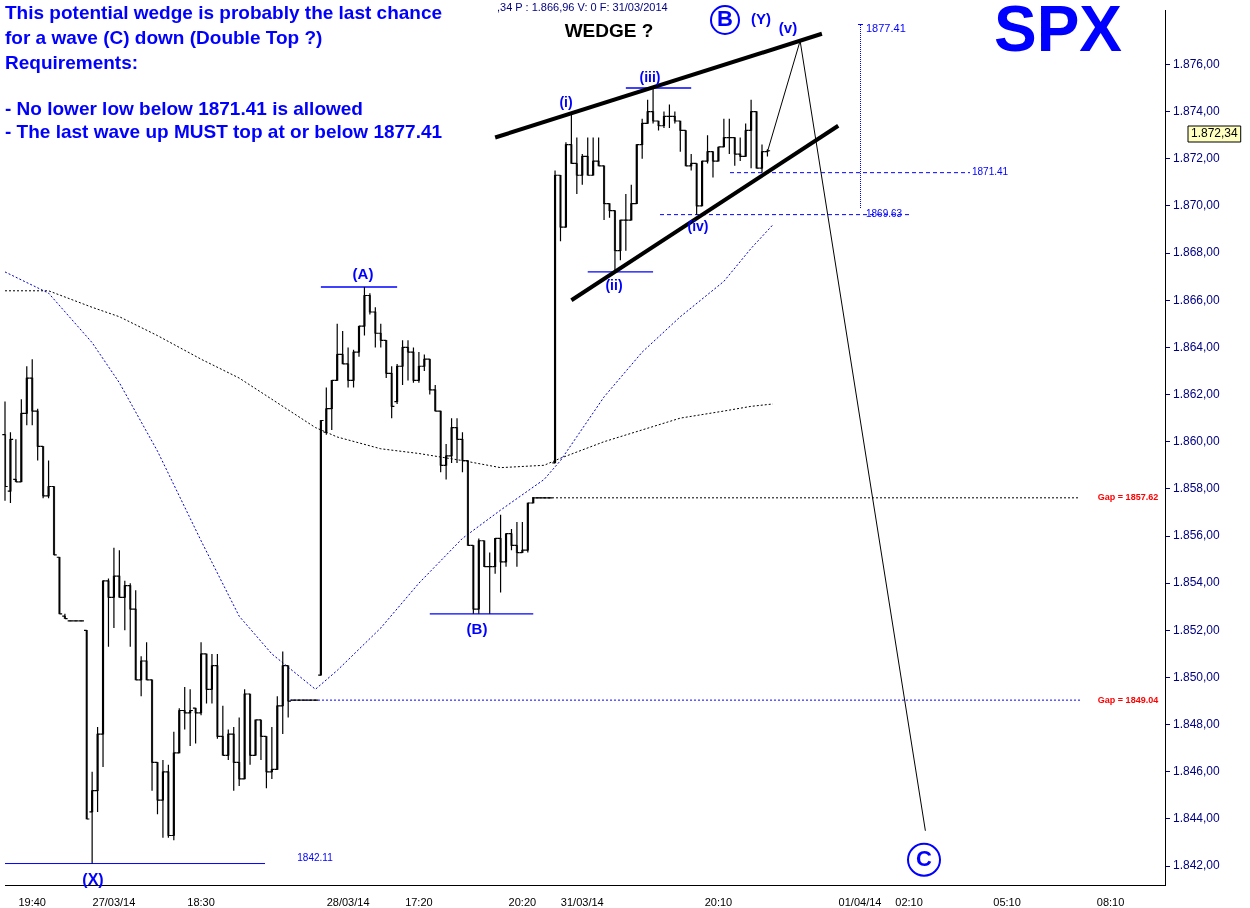 The width and height of the screenshot is (1250, 908). I want to click on ref-line-label: 1842.11, so click(315, 858).